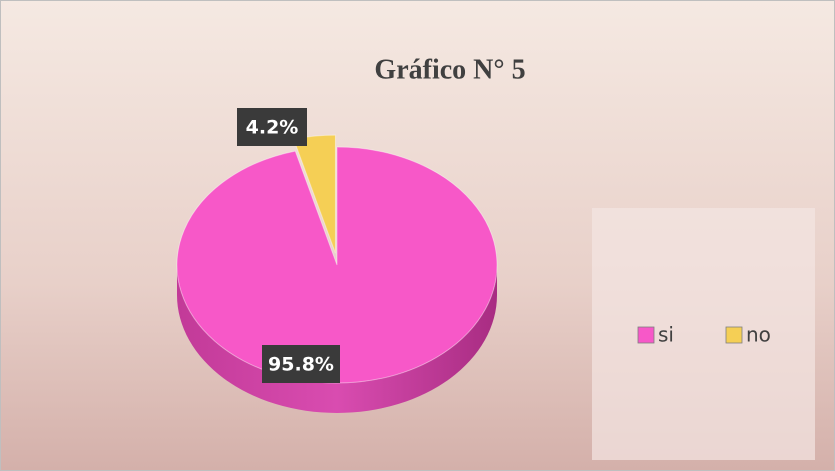 Image resolution: width=835 pixels, height=471 pixels. I want to click on legend-label: si, so click(666, 335).